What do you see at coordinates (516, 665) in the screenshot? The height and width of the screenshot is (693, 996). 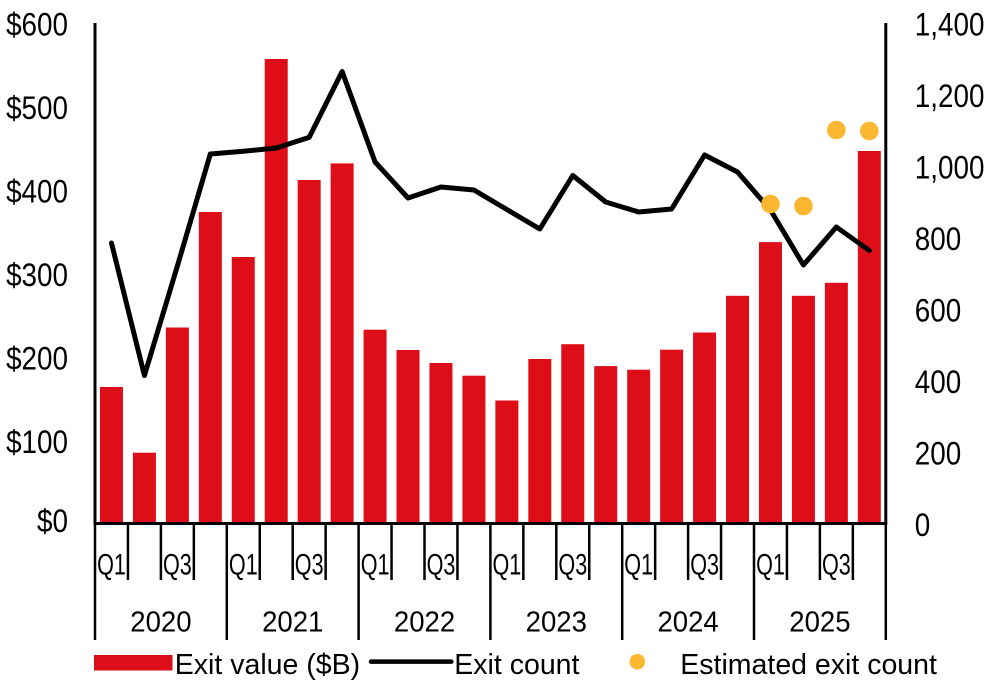 I see `svg-text: Exit count` at bounding box center [516, 665].